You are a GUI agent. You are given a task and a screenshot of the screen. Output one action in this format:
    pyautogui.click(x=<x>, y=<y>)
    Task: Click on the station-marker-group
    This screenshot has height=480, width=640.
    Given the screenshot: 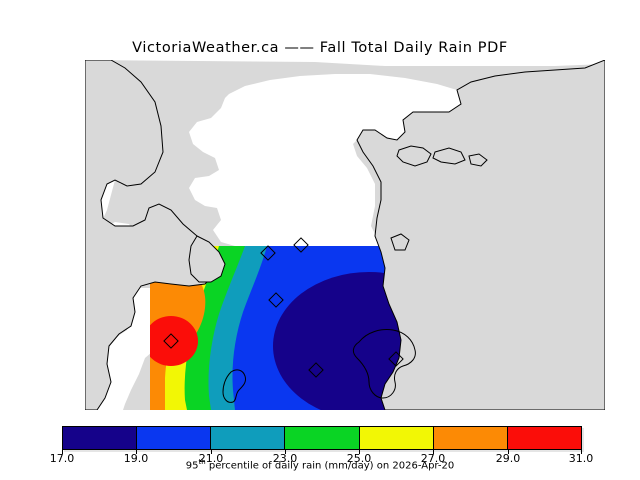 What is the action you would take?
    pyautogui.click(x=283, y=307)
    